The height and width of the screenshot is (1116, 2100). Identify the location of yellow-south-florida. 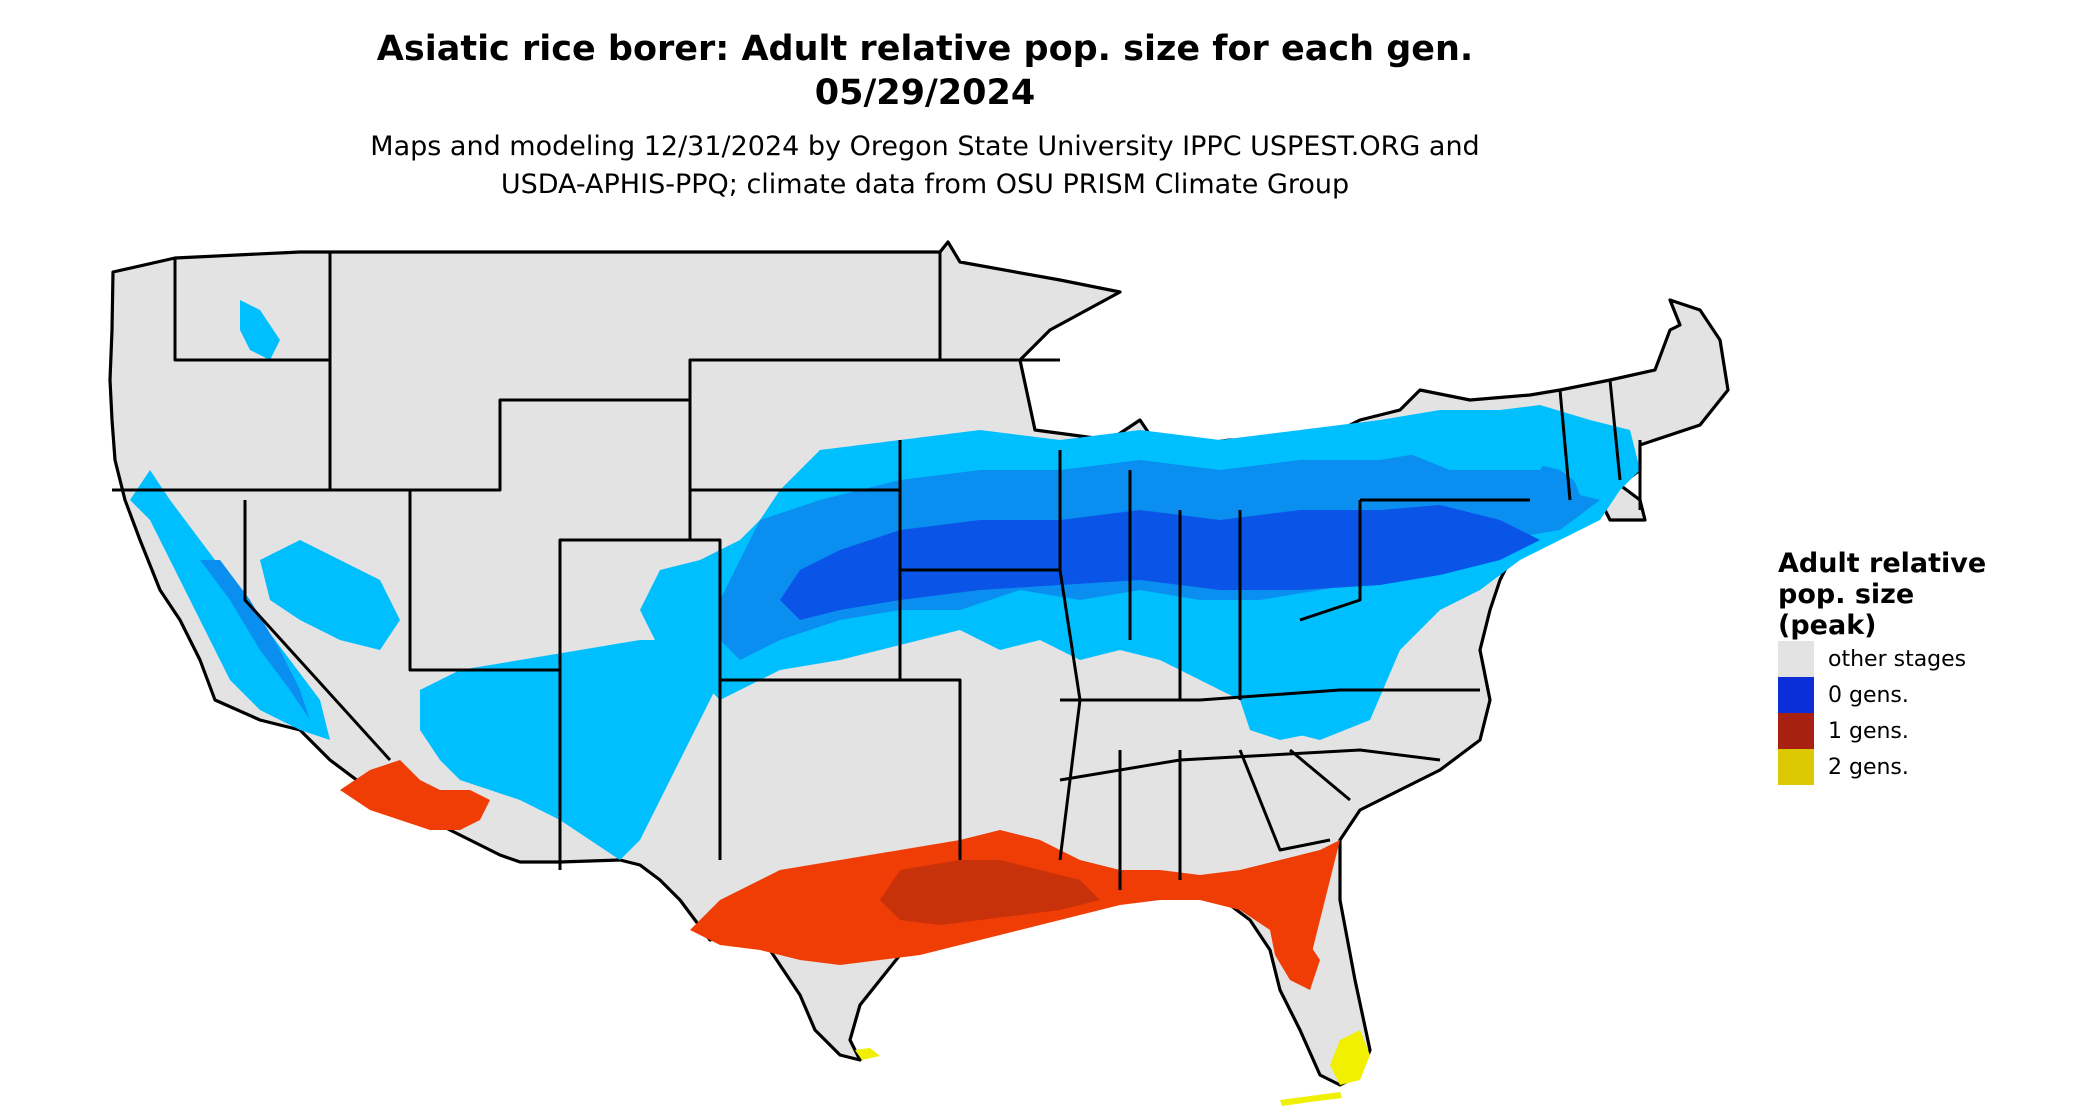
(1350, 1057).